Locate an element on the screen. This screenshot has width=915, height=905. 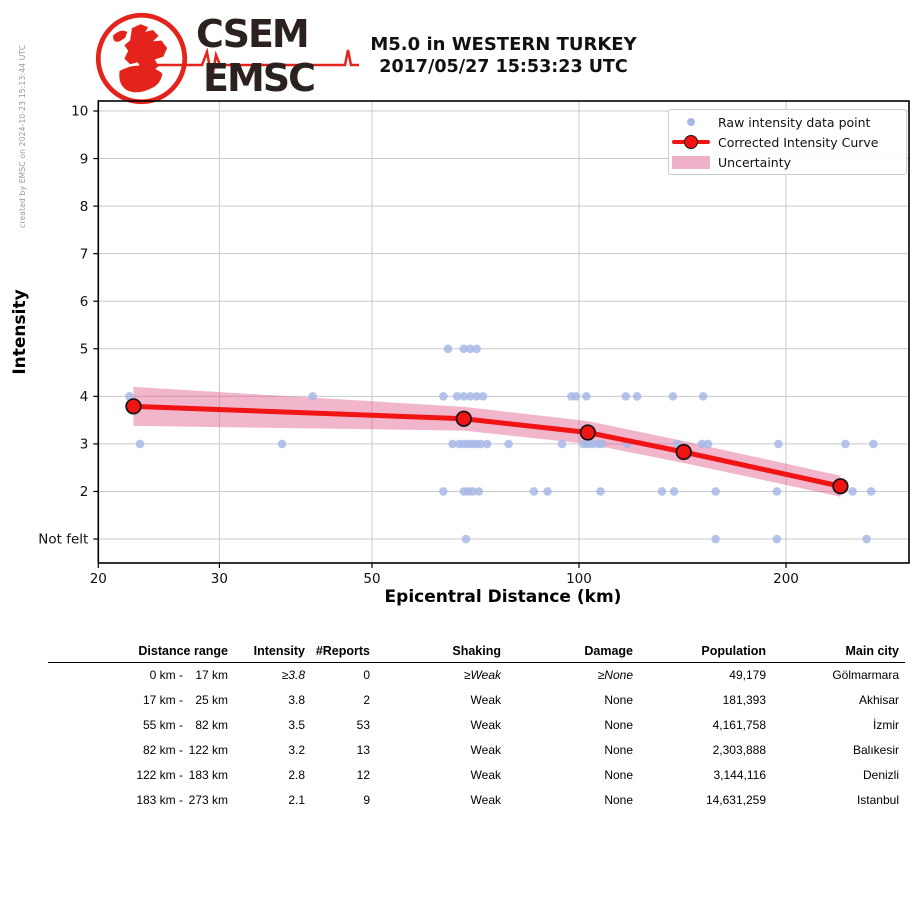
uncertainty-swatch-icon is located at coordinates (691, 162).